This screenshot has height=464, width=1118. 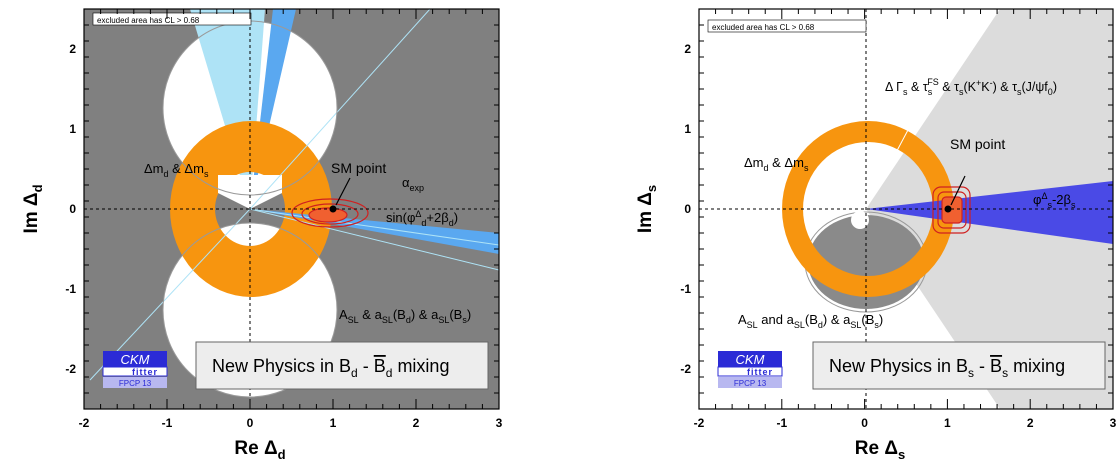 What do you see at coordinates (647, 209) in the screenshot?
I see `y-axis-title: Im Δs` at bounding box center [647, 209].